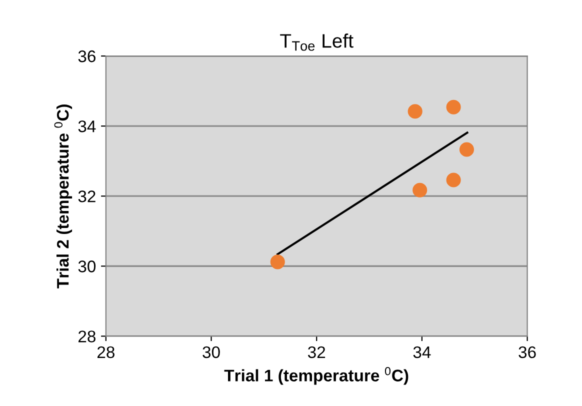 Image resolution: width=582 pixels, height=406 pixels. I want to click on y-tick-label: 30, so click(87, 266).